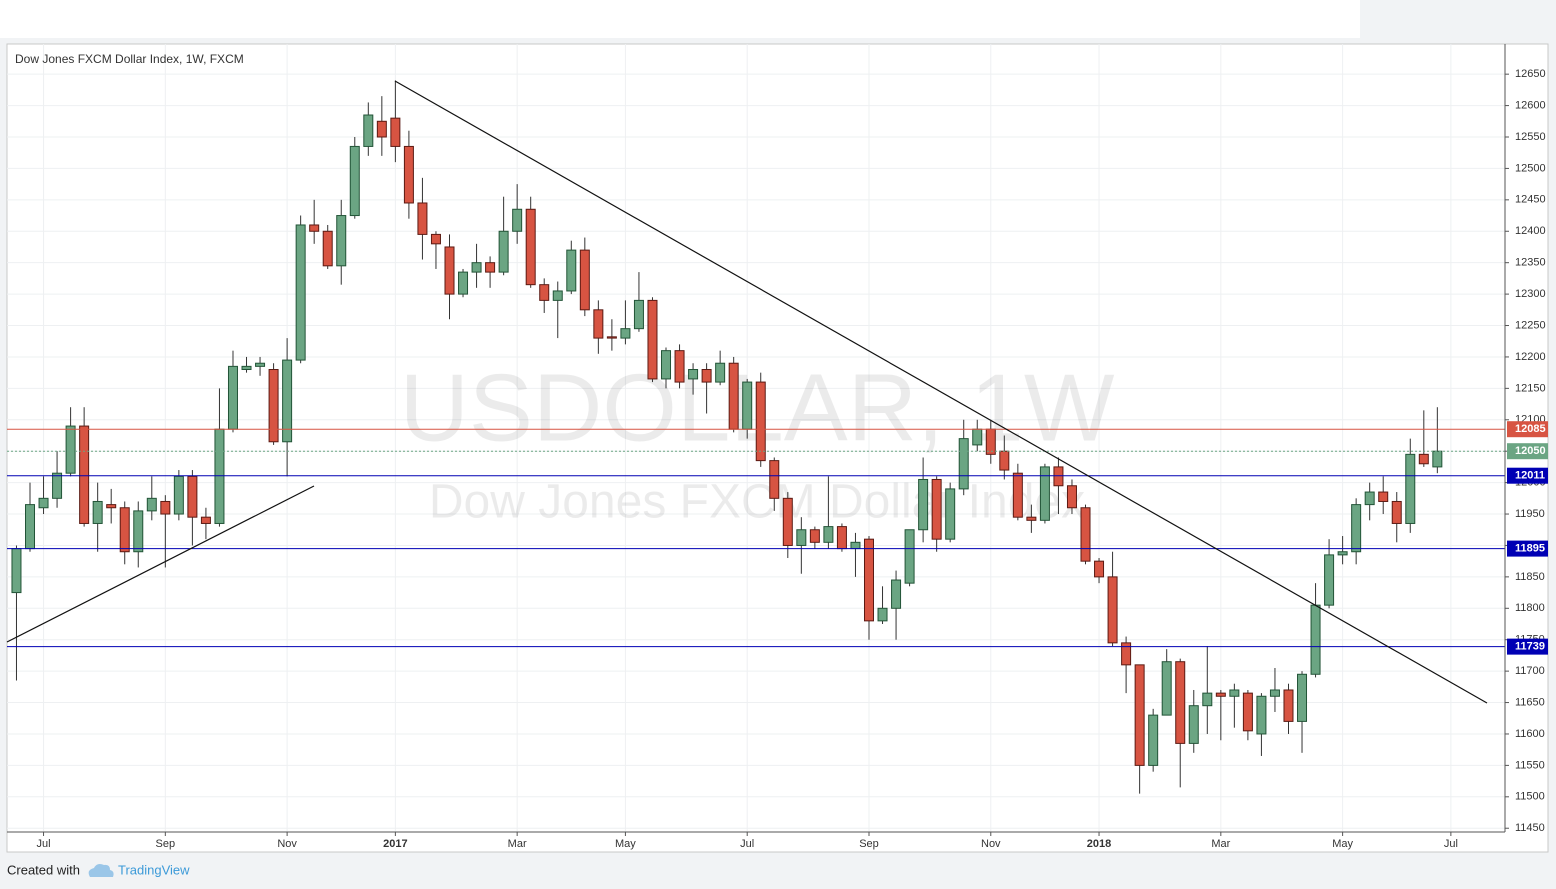 The image size is (1556, 889). I want to click on x-tick-label: 2018, so click(1099, 844).